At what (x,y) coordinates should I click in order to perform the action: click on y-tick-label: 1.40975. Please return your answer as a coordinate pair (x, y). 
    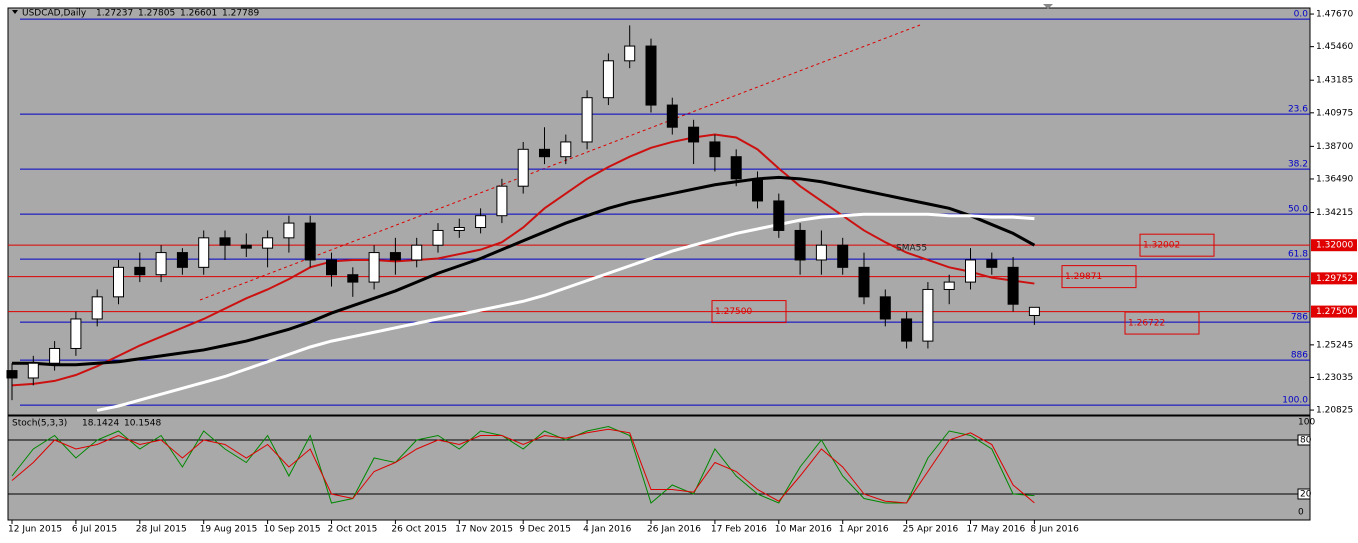
    Looking at the image, I should click on (1334, 113).